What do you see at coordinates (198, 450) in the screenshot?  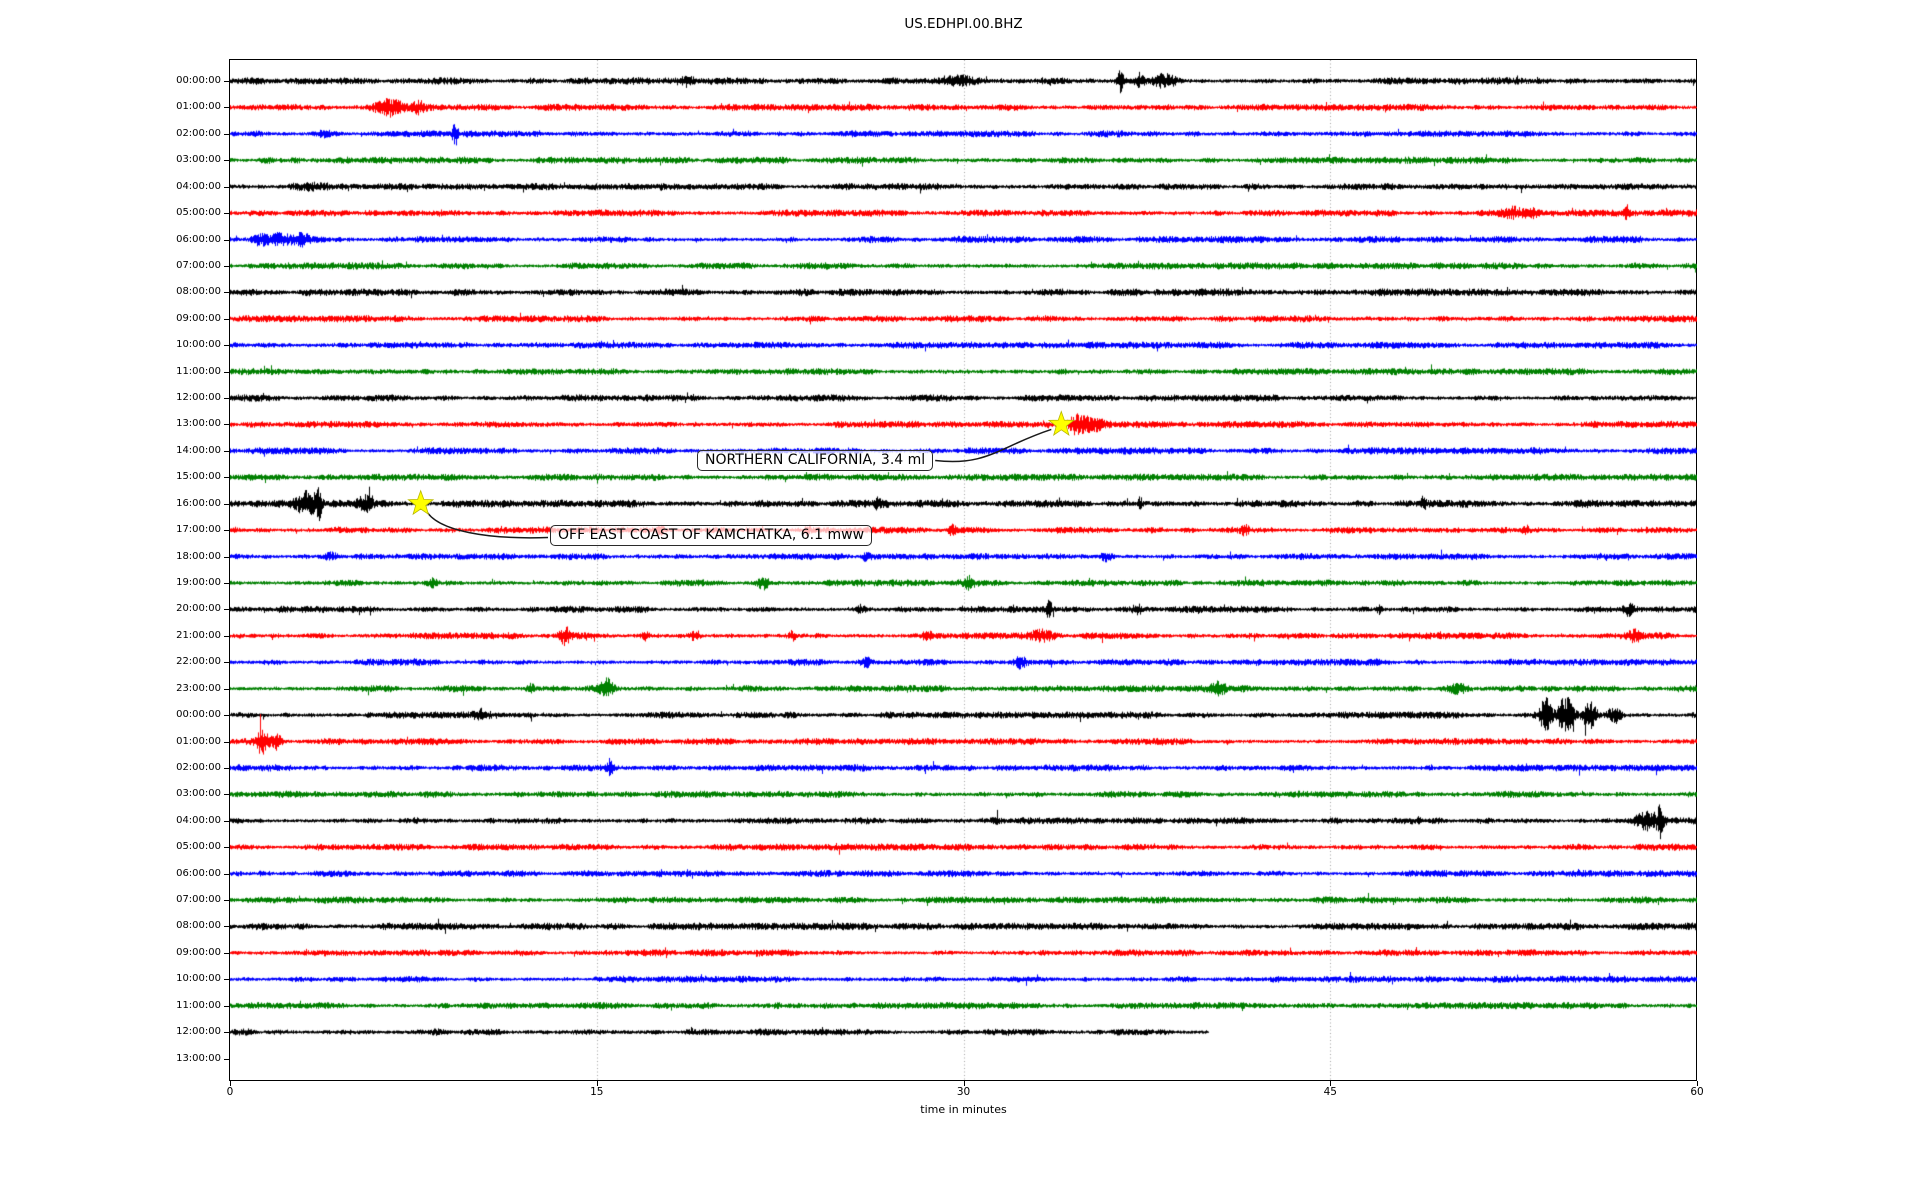 I see `y-tick-label: 14:00:00` at bounding box center [198, 450].